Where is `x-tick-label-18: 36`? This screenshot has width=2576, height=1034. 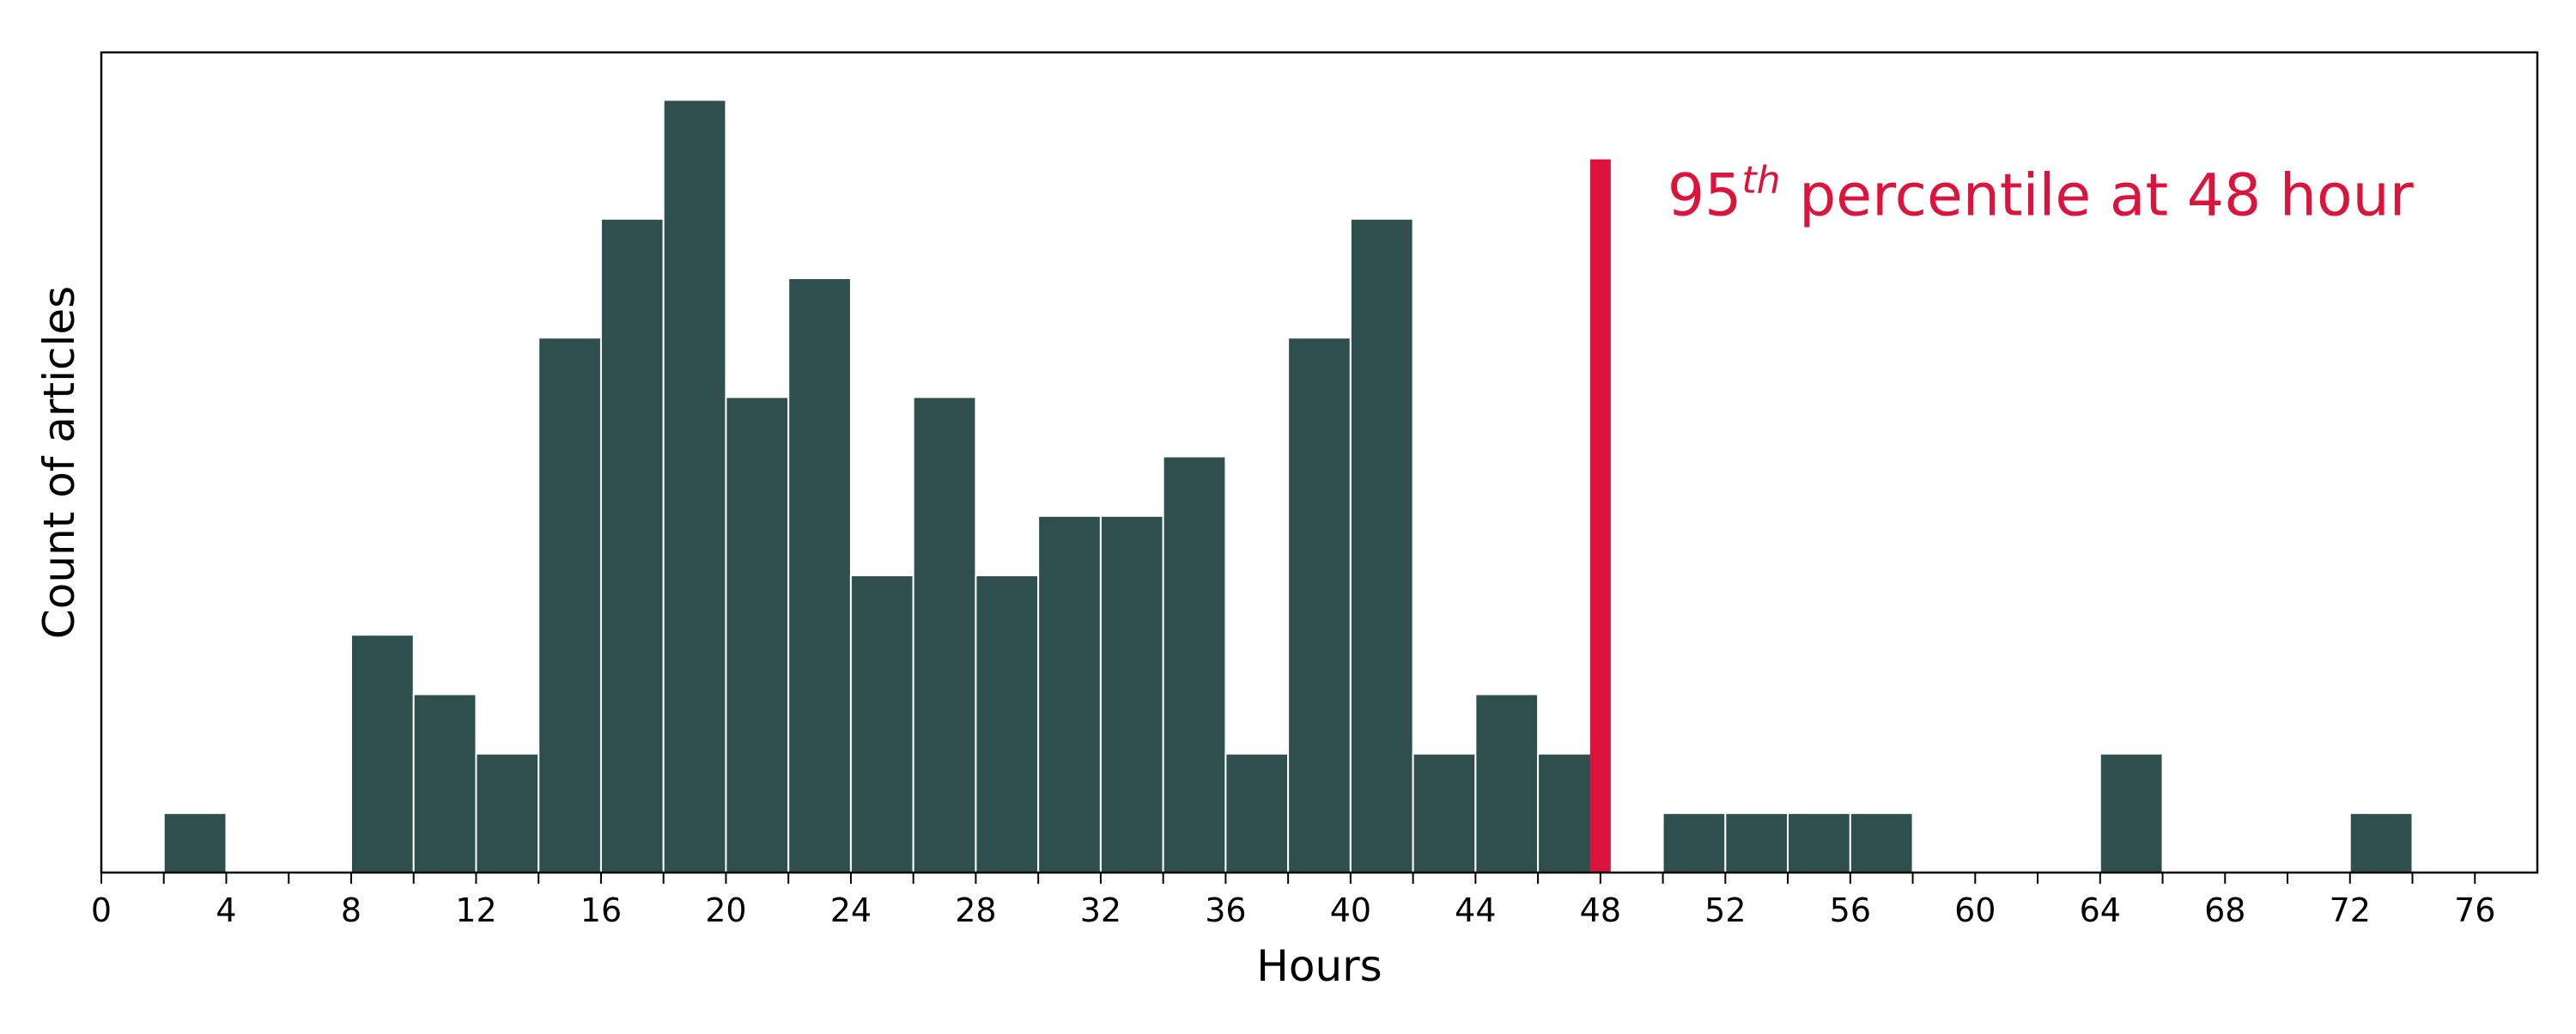
x-tick-label-18: 36 is located at coordinates (1225, 910).